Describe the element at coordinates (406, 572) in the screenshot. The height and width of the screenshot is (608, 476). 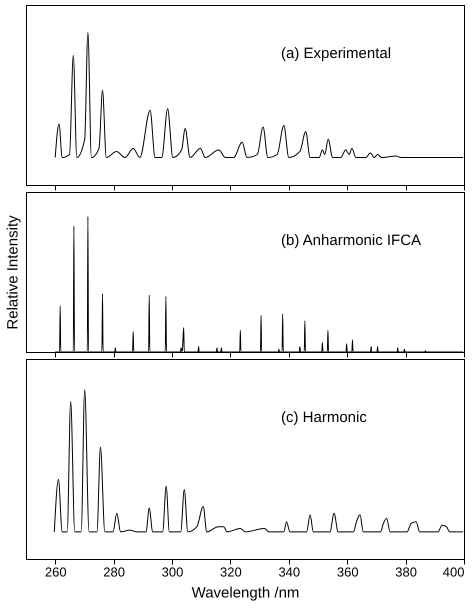
I see `x-tick-label: 380` at that location.